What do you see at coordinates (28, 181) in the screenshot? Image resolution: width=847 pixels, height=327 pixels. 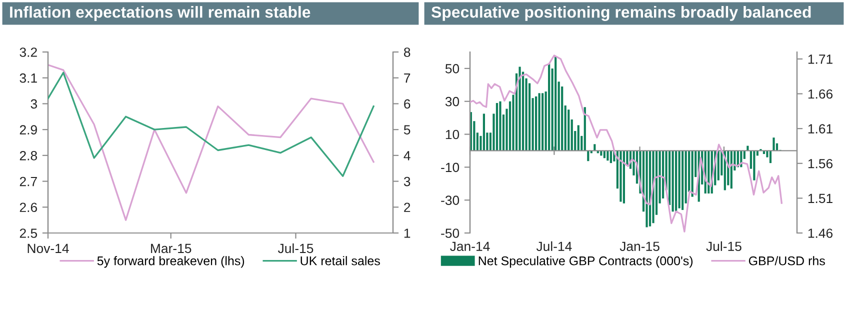 I see `y-tick-label: 2.7` at bounding box center [28, 181].